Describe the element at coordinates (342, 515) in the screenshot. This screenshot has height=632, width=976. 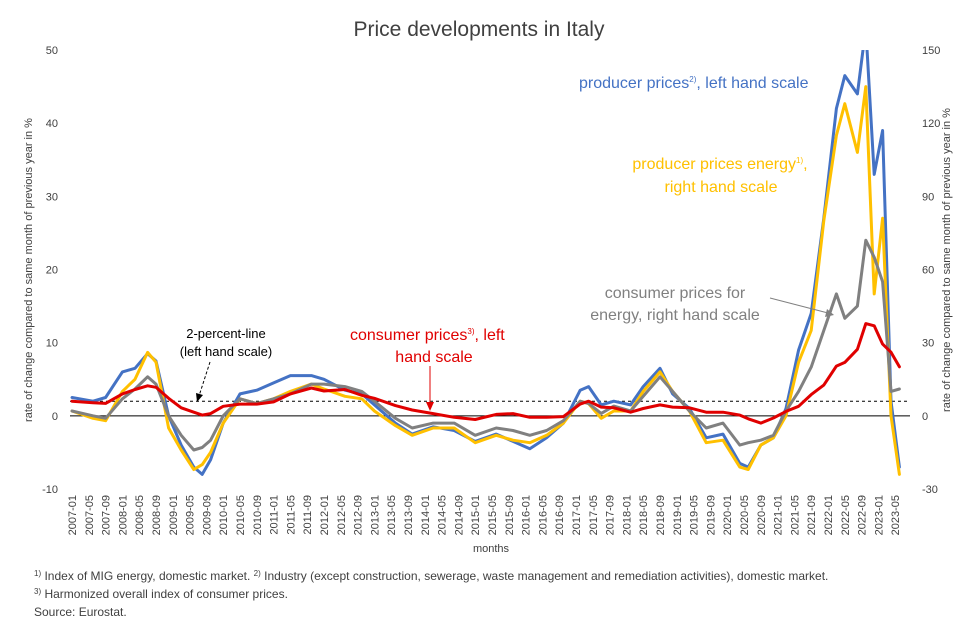
I see `x-tick-label: 2012-05` at that location.